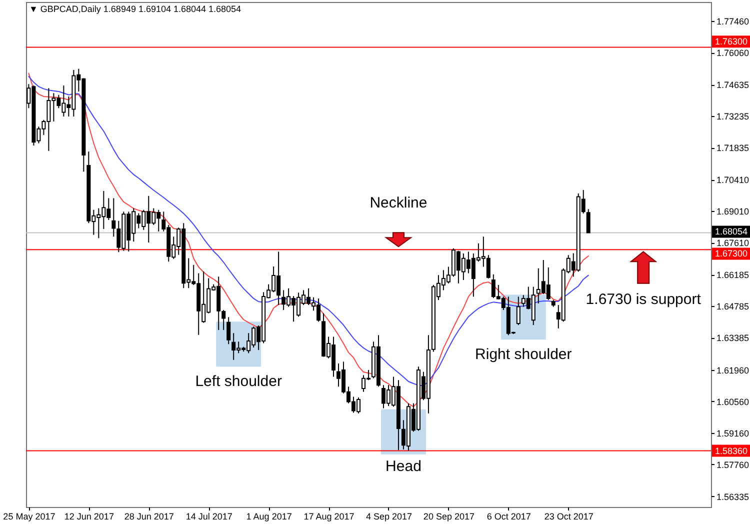  I want to click on x-tick-label: 25 May 2017, so click(29, 517).